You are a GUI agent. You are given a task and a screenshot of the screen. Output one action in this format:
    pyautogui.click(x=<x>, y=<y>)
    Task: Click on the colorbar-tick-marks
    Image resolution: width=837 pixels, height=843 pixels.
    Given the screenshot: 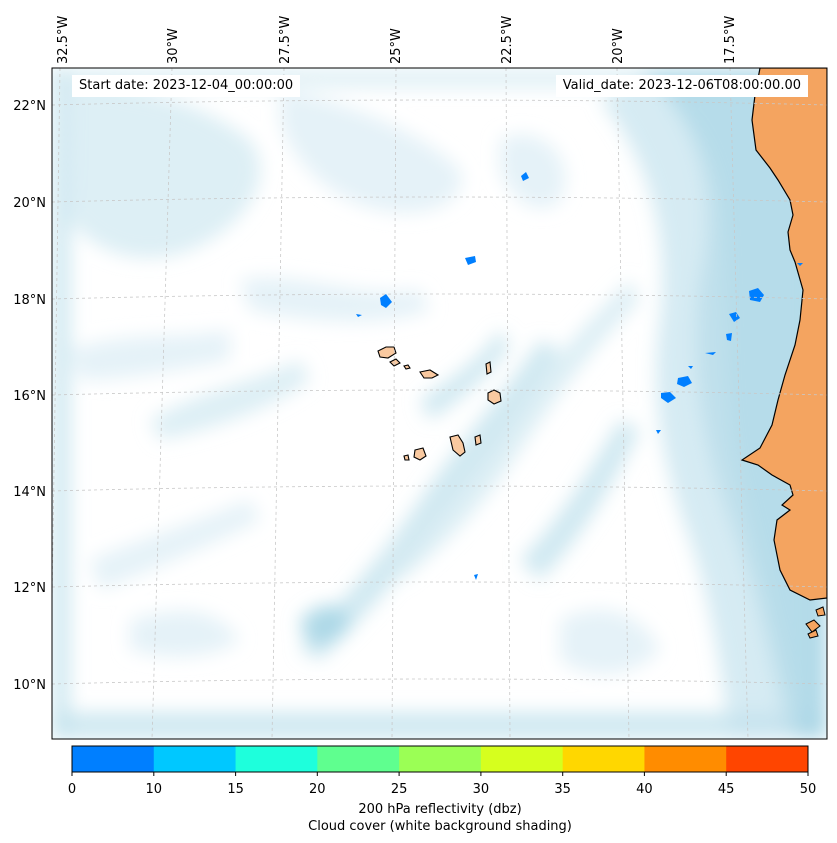 What is the action you would take?
    pyautogui.click(x=440, y=774)
    